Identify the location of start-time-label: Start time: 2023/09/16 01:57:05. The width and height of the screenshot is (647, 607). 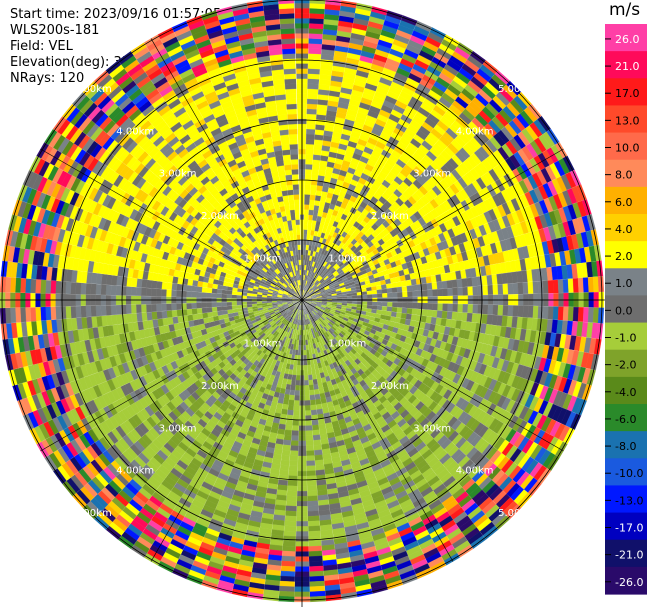
(116, 14).